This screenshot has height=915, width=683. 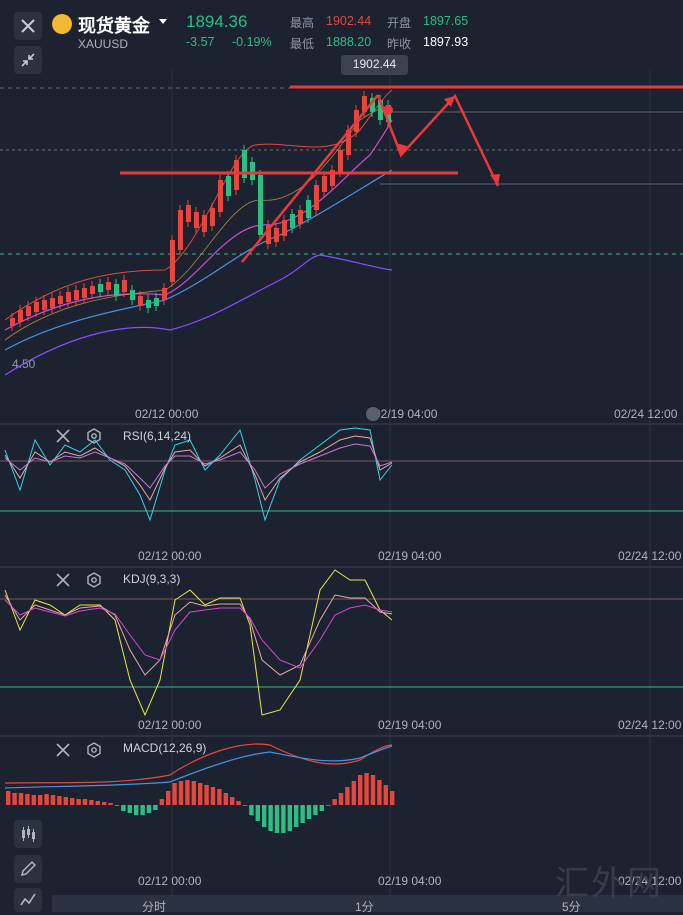 I want to click on price-axis-label: 4.50, so click(x=24, y=364).